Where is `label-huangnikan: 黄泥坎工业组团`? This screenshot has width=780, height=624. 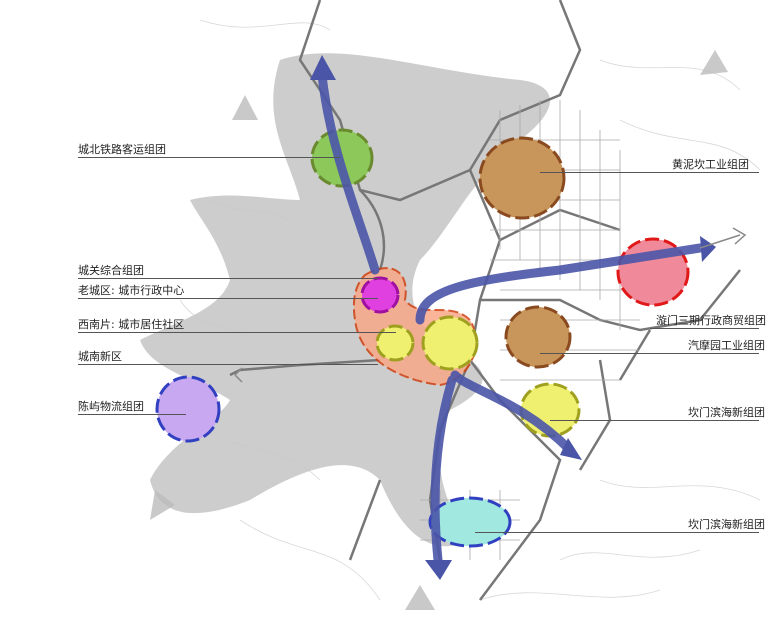 label-huangnikan: 黄泥坎工业组团 is located at coordinates (710, 164).